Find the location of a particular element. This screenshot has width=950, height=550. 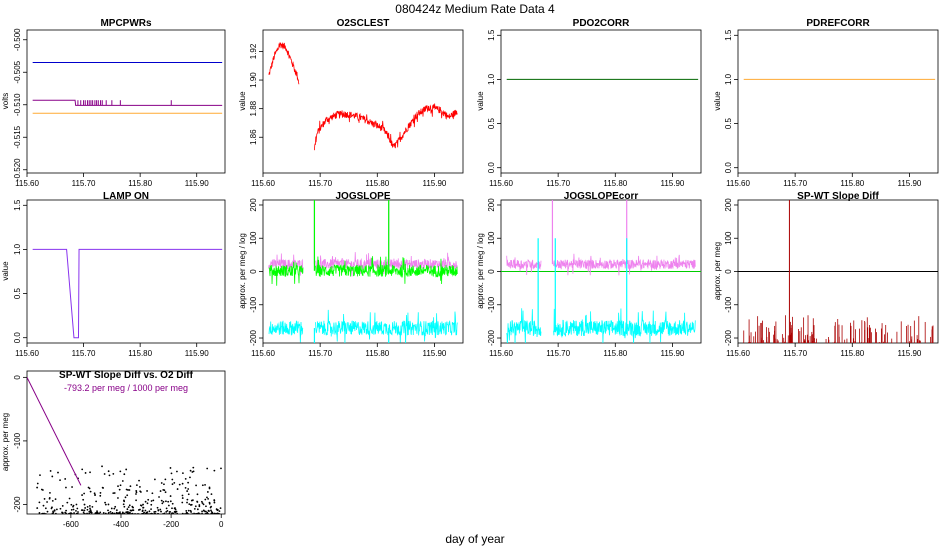

plot-frame-pdrefcorr is located at coordinates (838, 101).